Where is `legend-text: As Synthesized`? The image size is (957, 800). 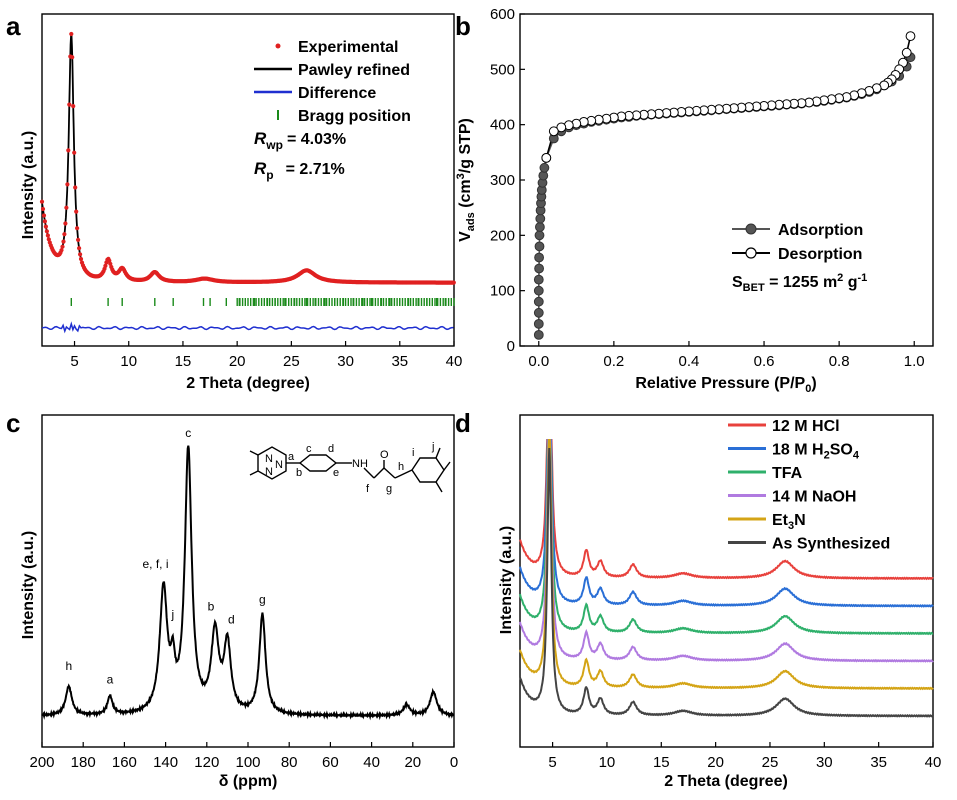 legend-text: As Synthesized is located at coordinates (831, 544).